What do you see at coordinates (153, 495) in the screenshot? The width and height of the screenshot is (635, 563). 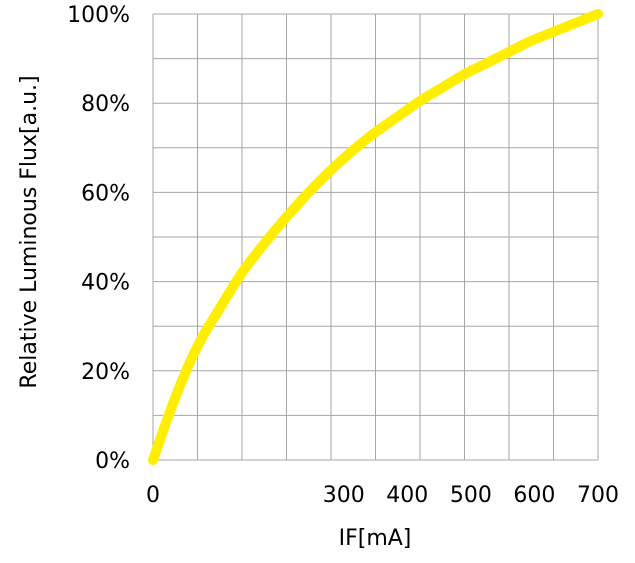 I see `x-tick-label-0: 0` at bounding box center [153, 495].